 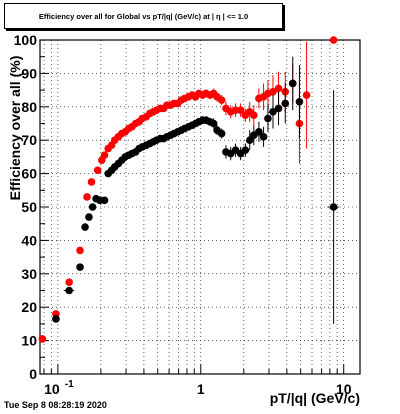 I want to click on y-tick-label: 40, so click(x=29, y=240).